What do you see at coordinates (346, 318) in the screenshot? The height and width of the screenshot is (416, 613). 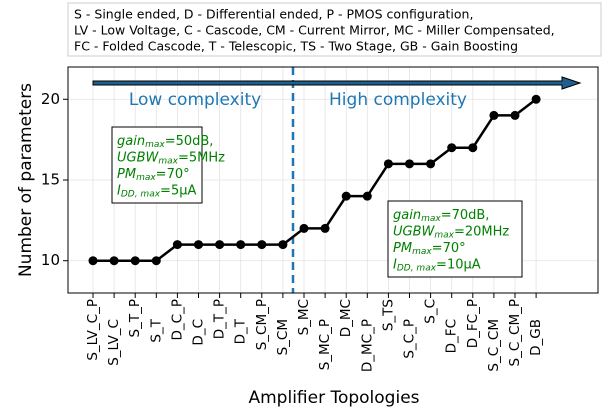 I see `x-tick-label: D_MC` at bounding box center [346, 318].